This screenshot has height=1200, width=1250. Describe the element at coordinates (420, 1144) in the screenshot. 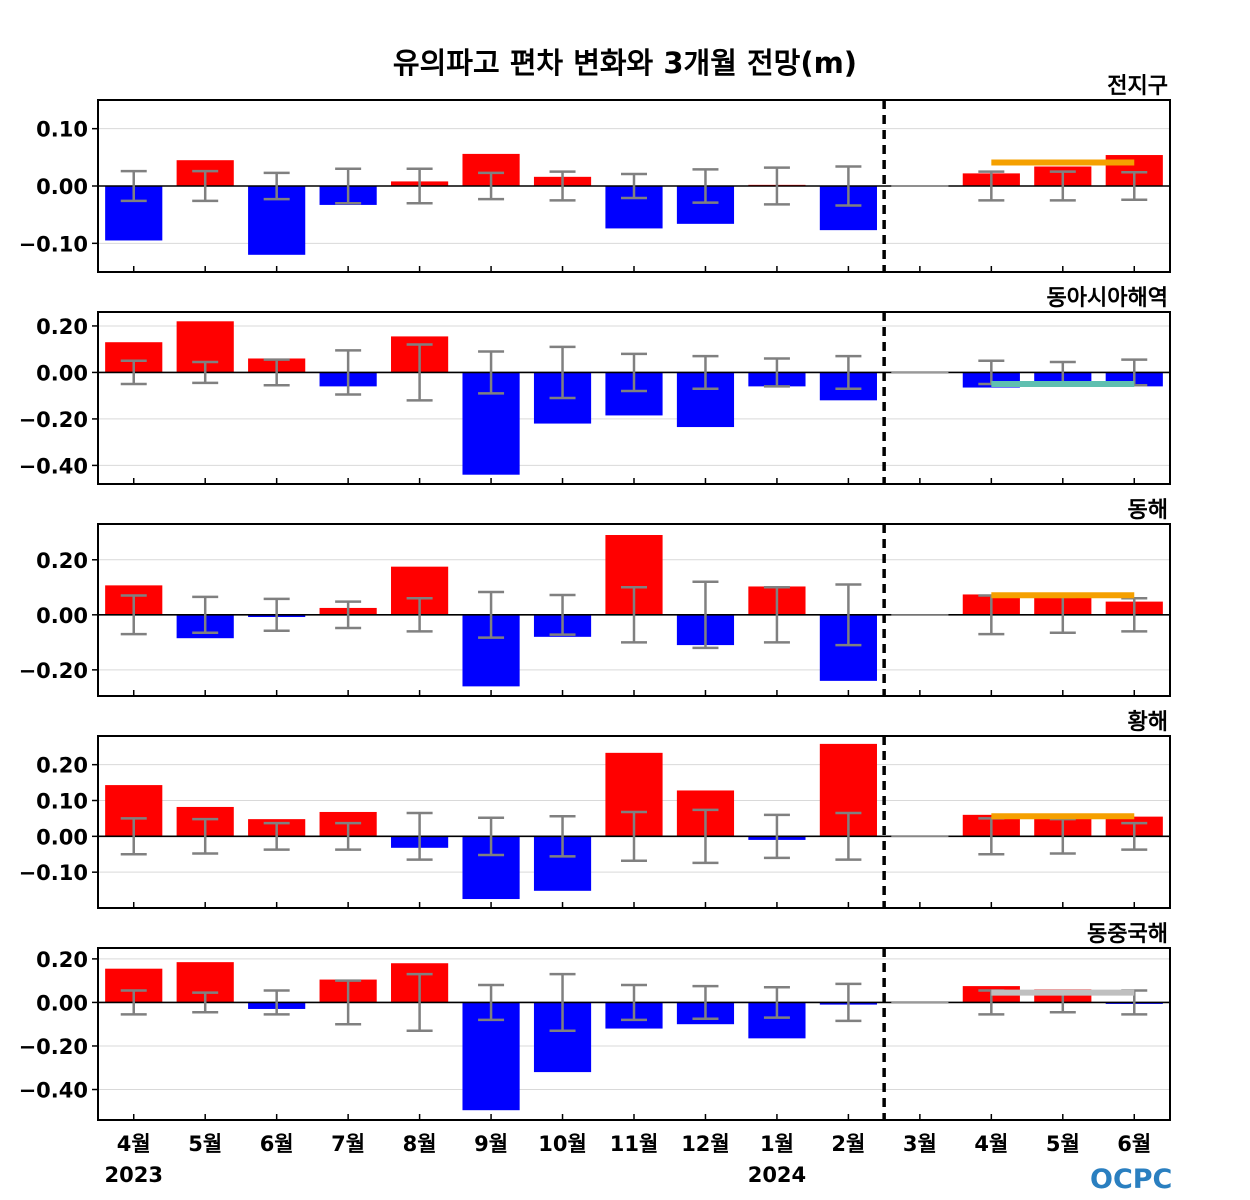

I see `x-tick-label: 8월` at that location.